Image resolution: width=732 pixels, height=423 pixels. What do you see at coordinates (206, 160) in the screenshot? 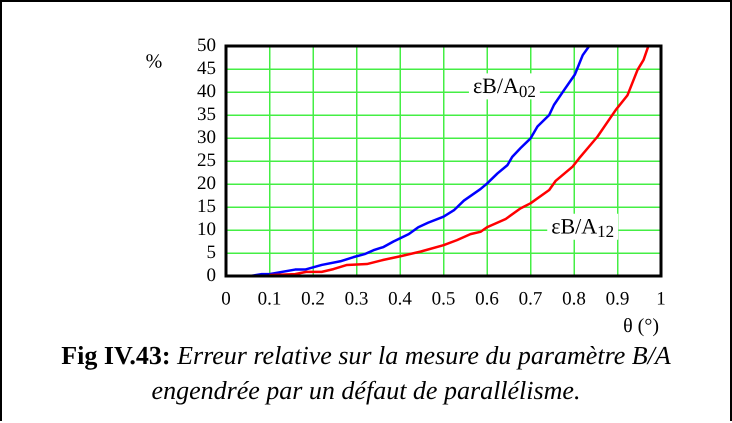
I see `y-tick-label: 25` at bounding box center [206, 160].